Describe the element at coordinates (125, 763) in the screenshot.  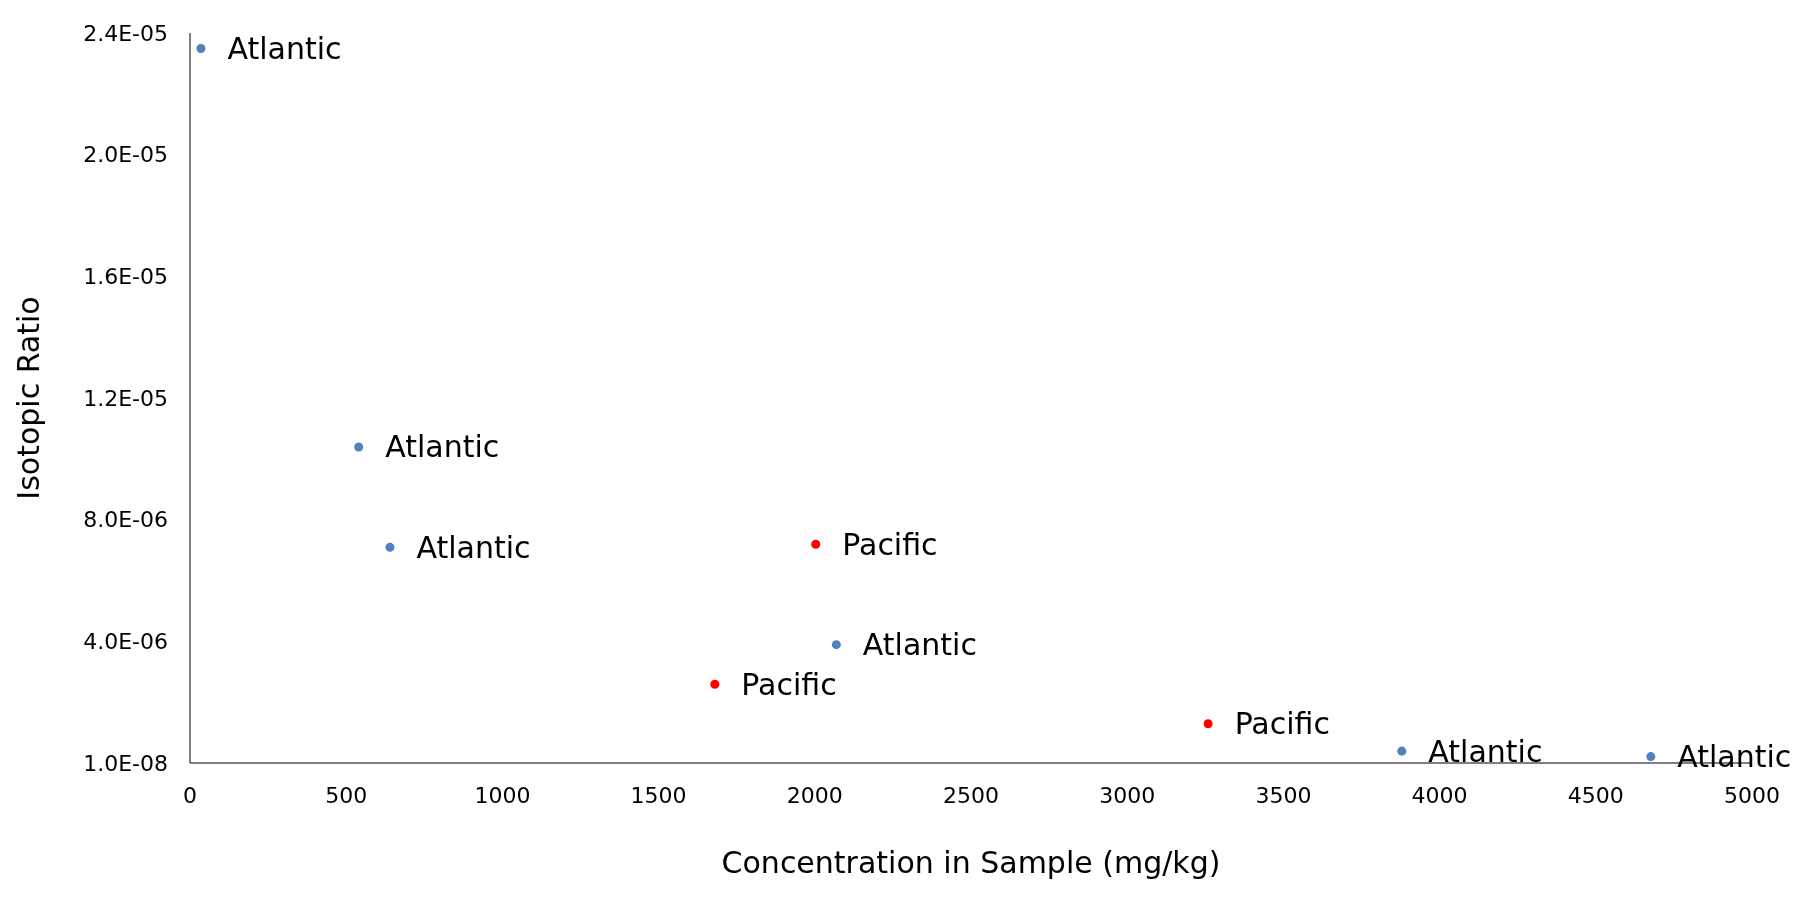
I see `y-tick-label: 1.0E-08` at that location.